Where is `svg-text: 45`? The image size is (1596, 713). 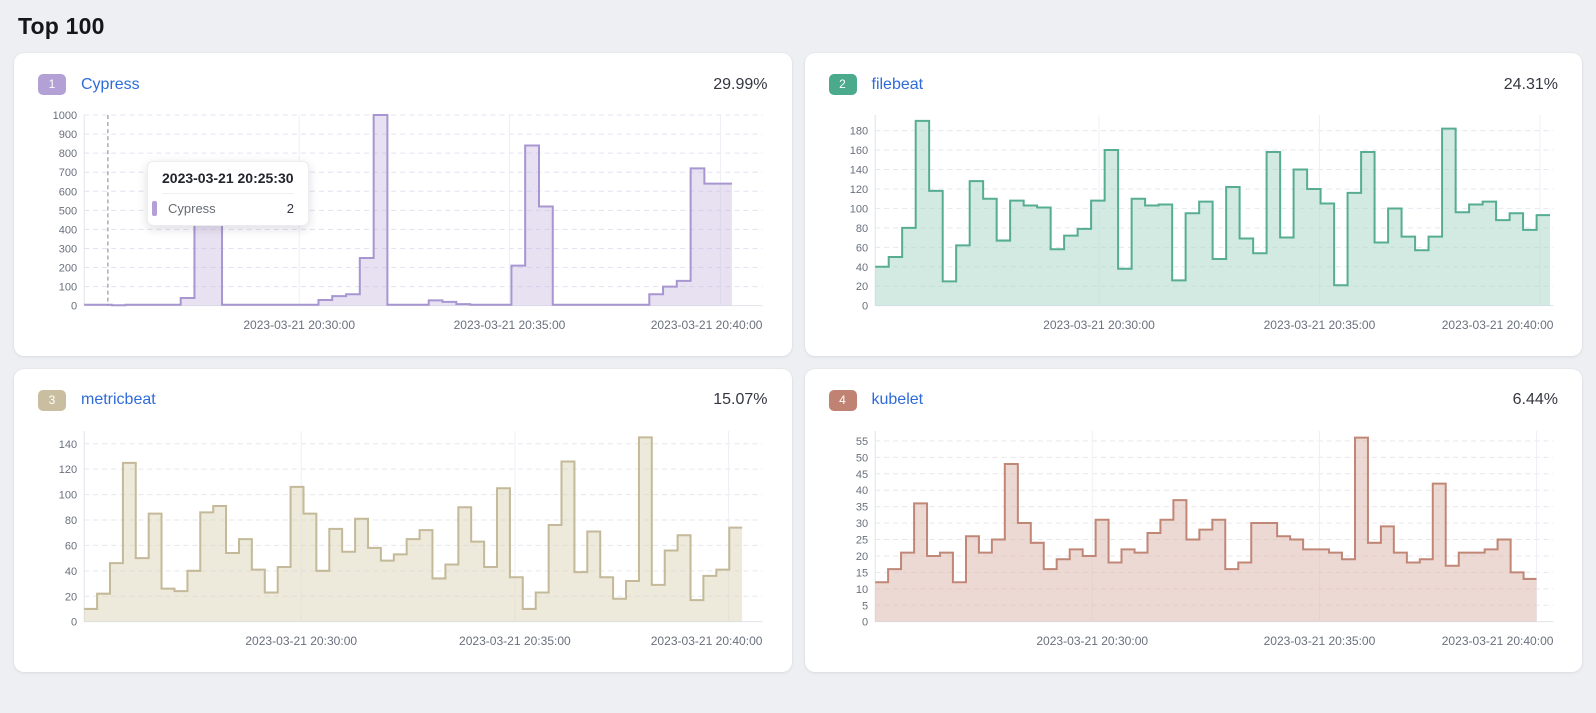
svg-text: 45 is located at coordinates (861, 475).